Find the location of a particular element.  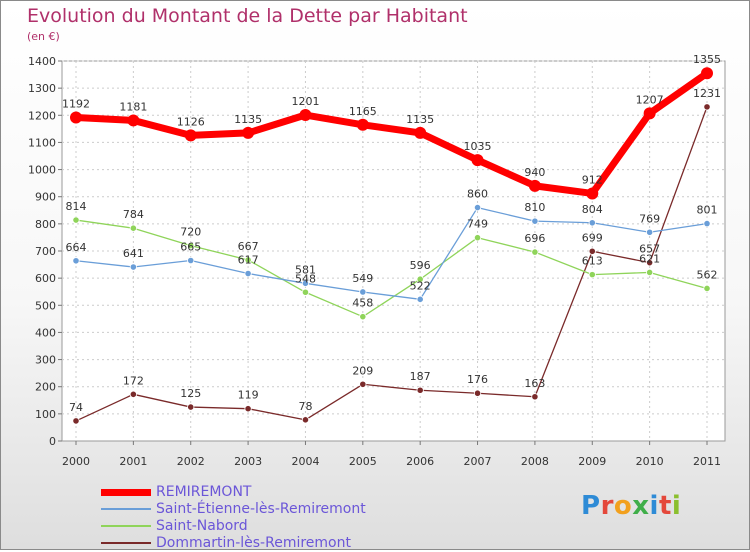

data-label: 176 is located at coordinates (477, 379).